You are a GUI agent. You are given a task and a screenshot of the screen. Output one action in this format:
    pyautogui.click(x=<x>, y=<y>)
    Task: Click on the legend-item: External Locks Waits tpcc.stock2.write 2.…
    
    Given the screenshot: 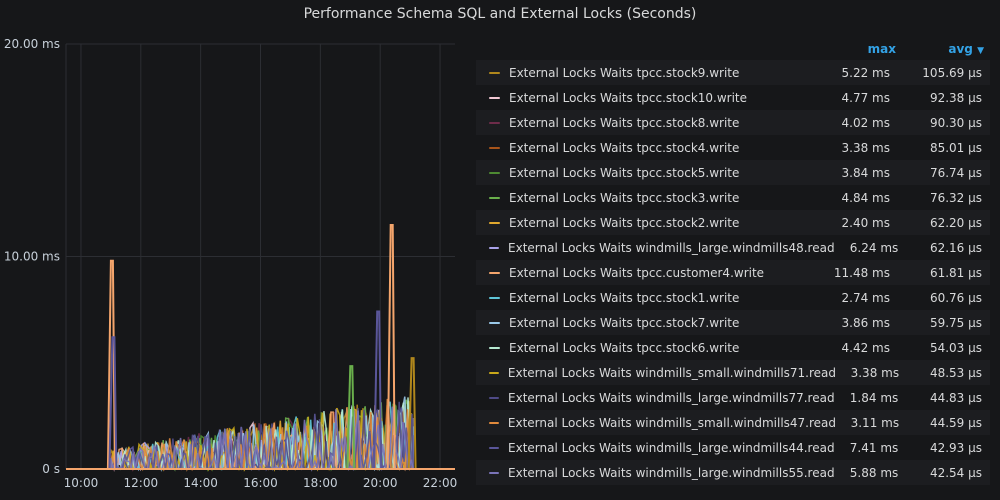 What is the action you would take?
    pyautogui.click(x=733, y=222)
    